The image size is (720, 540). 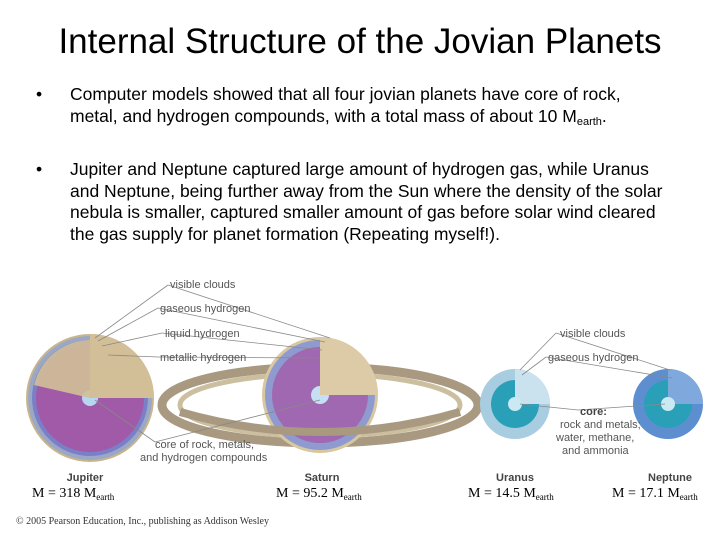 What do you see at coordinates (670, 478) in the screenshot?
I see `planet-name: Neptune` at bounding box center [670, 478].